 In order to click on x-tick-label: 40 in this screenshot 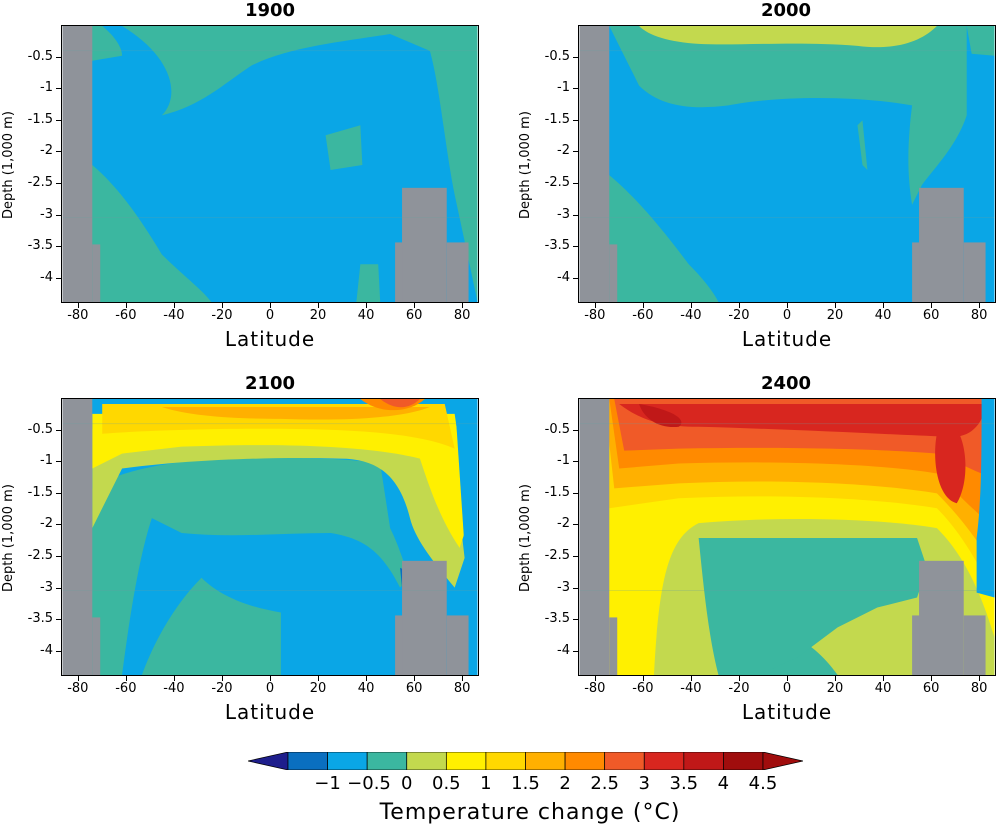, I will do `click(883, 315)`.